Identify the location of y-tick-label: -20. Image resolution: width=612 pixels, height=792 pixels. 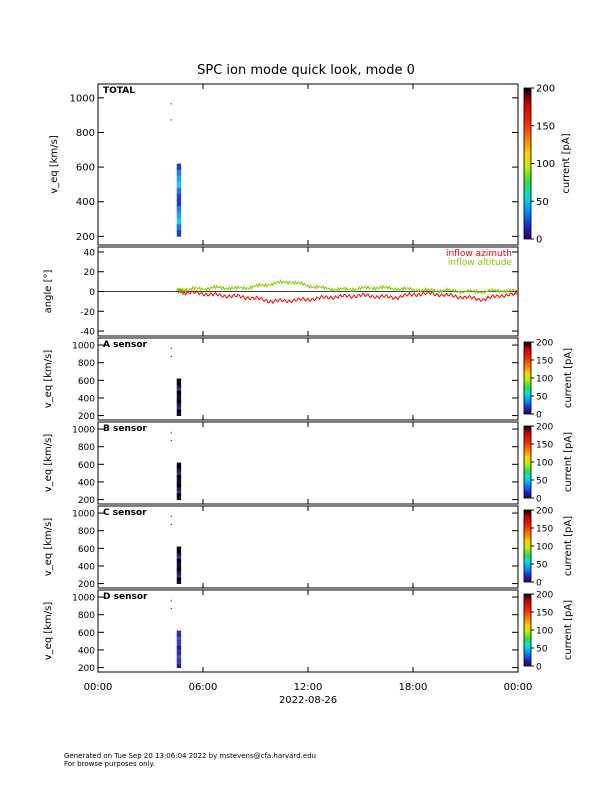
(87, 313).